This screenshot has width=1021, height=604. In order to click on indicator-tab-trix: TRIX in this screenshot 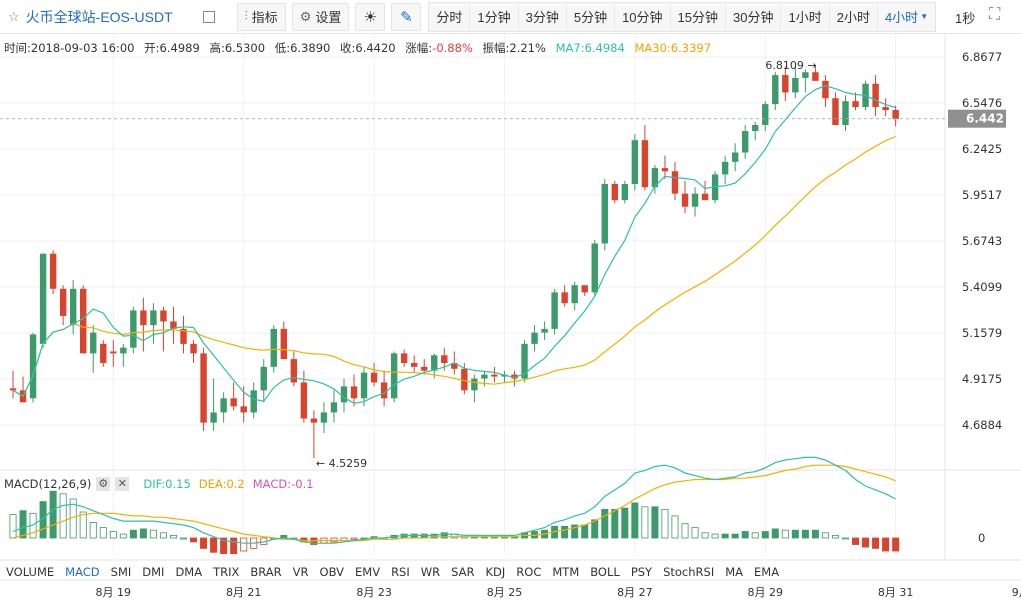, I will do `click(226, 572)`.